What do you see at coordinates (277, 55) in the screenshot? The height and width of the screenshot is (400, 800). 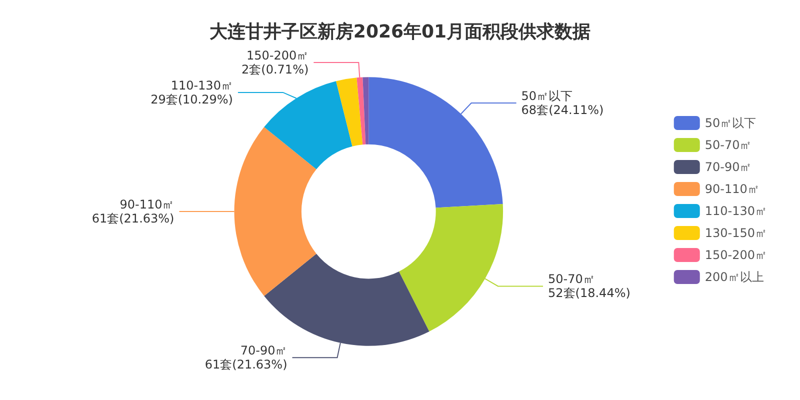 I see `slice-label: 150-200㎡` at bounding box center [277, 55].